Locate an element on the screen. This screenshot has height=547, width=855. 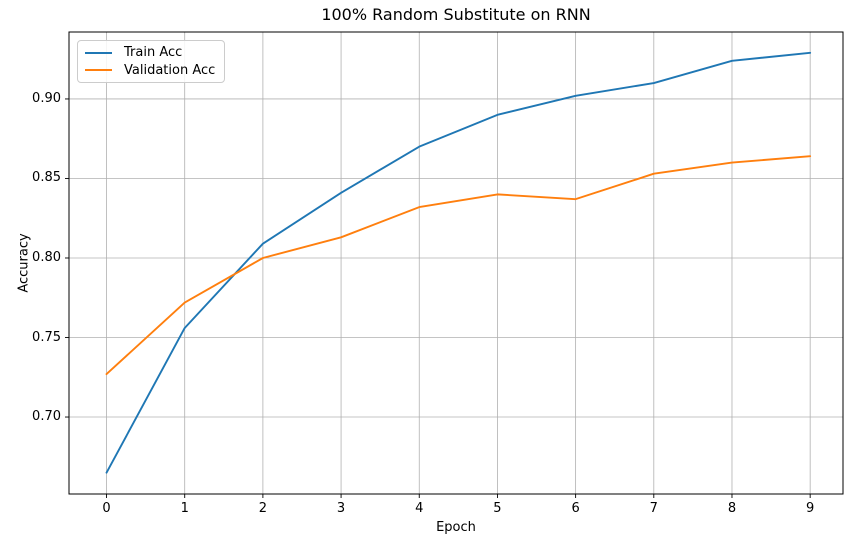
x-tick-label: 0 is located at coordinates (106, 508).